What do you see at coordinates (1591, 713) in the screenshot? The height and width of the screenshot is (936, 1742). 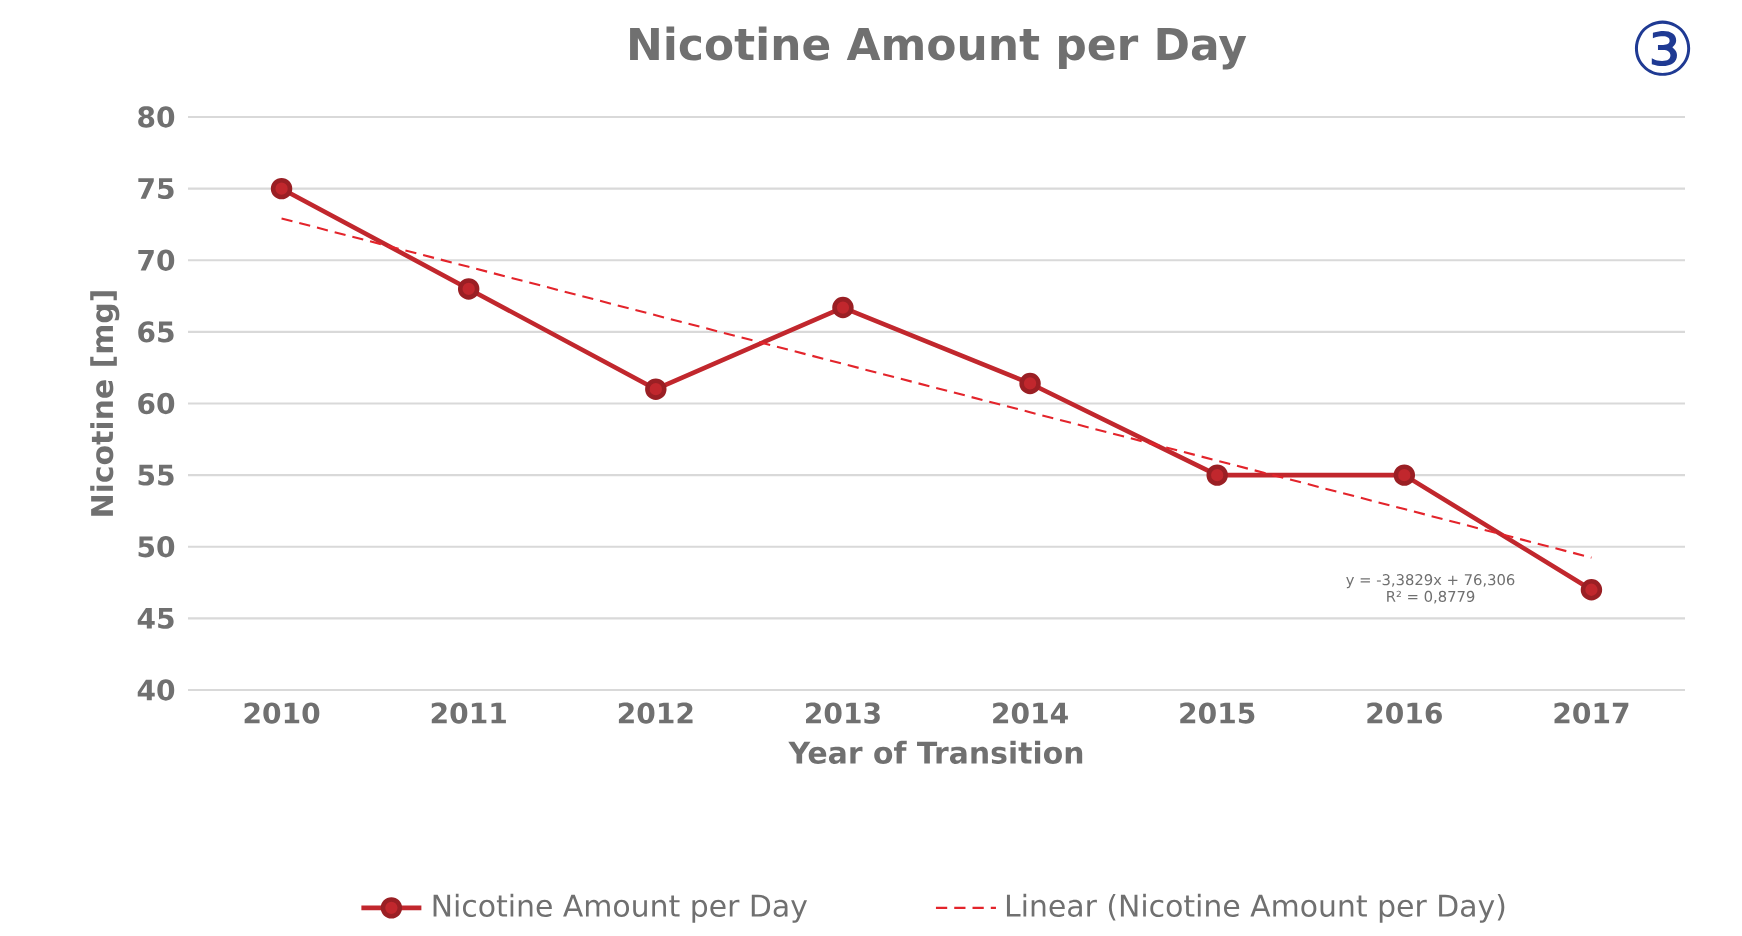 I see `x-tick-label: 2017` at bounding box center [1591, 713].